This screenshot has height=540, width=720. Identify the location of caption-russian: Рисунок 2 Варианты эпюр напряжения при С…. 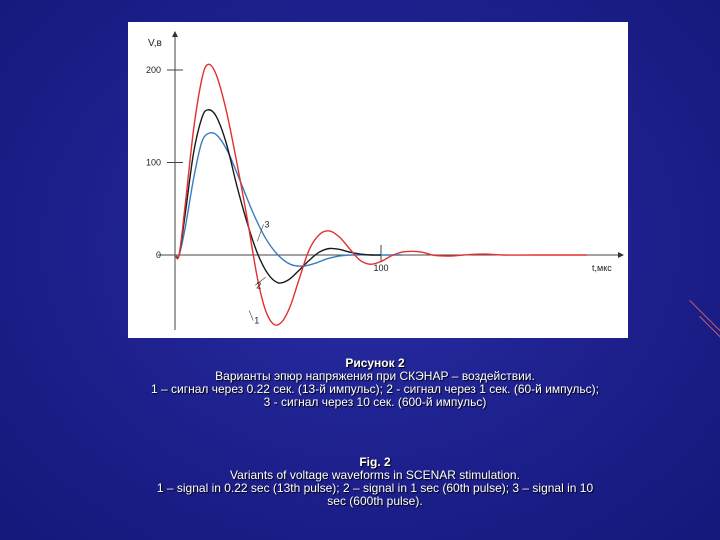
(375, 383).